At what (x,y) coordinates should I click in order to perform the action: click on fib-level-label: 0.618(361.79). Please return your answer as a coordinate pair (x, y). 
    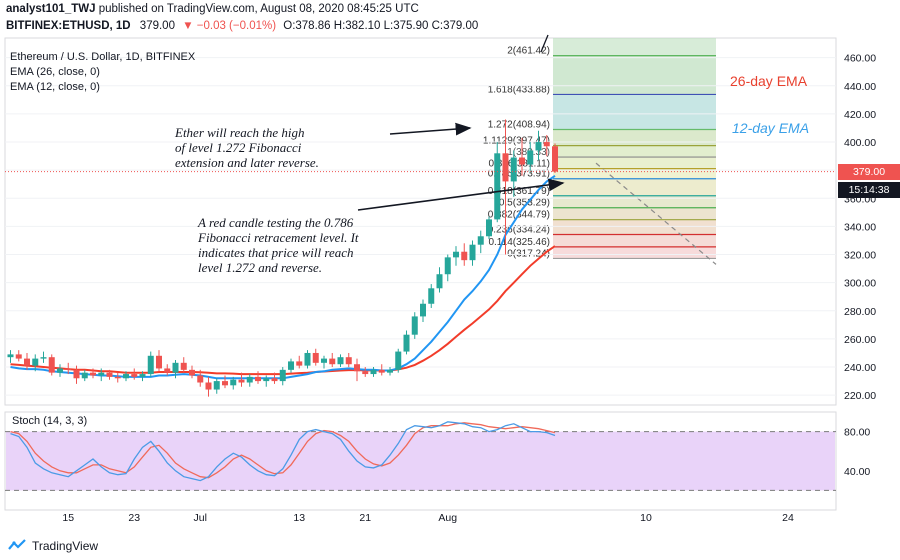
    Looking at the image, I should click on (519, 191).